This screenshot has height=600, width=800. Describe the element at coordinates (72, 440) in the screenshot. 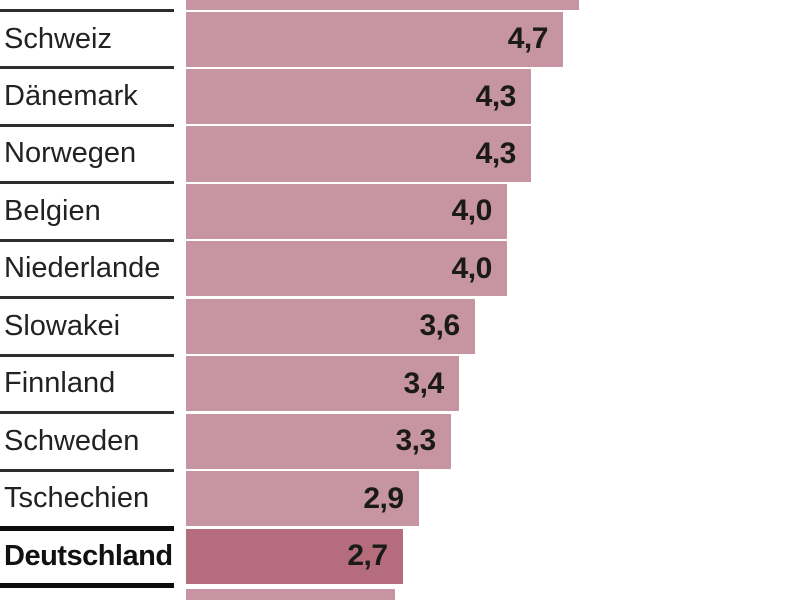

I see `category-label: Schweden` at that location.